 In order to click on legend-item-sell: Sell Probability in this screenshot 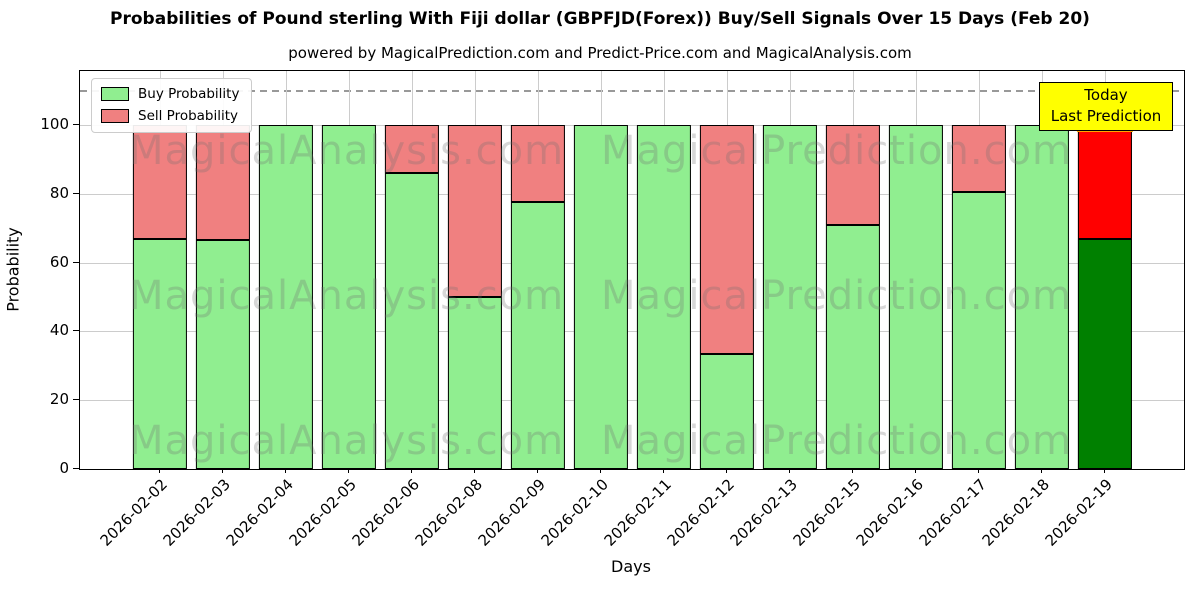, I will do `click(170, 116)`.